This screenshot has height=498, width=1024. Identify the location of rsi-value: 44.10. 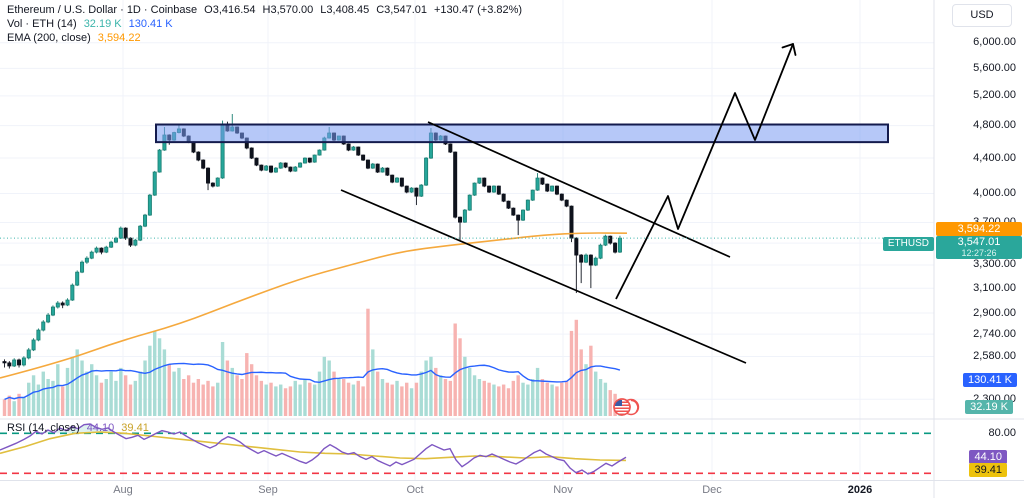
(100, 428).